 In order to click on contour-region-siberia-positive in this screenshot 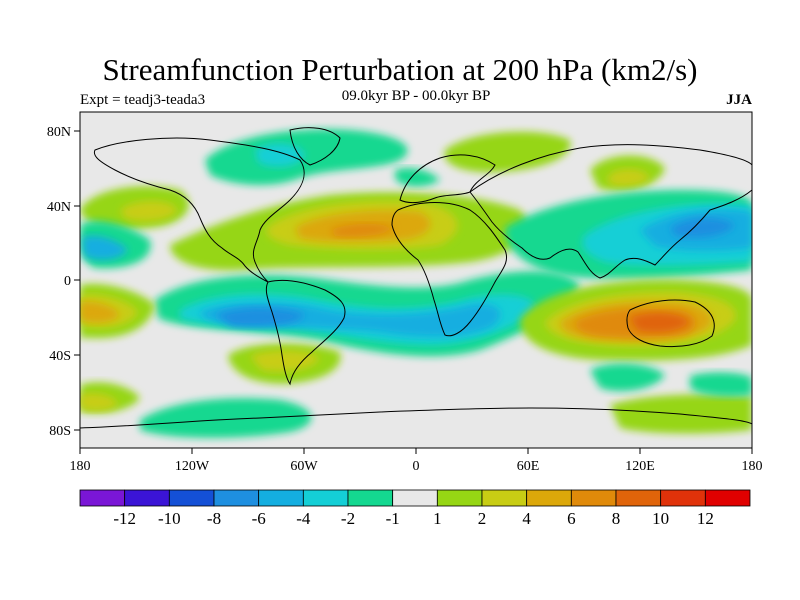, I will do `click(554, 161)`.